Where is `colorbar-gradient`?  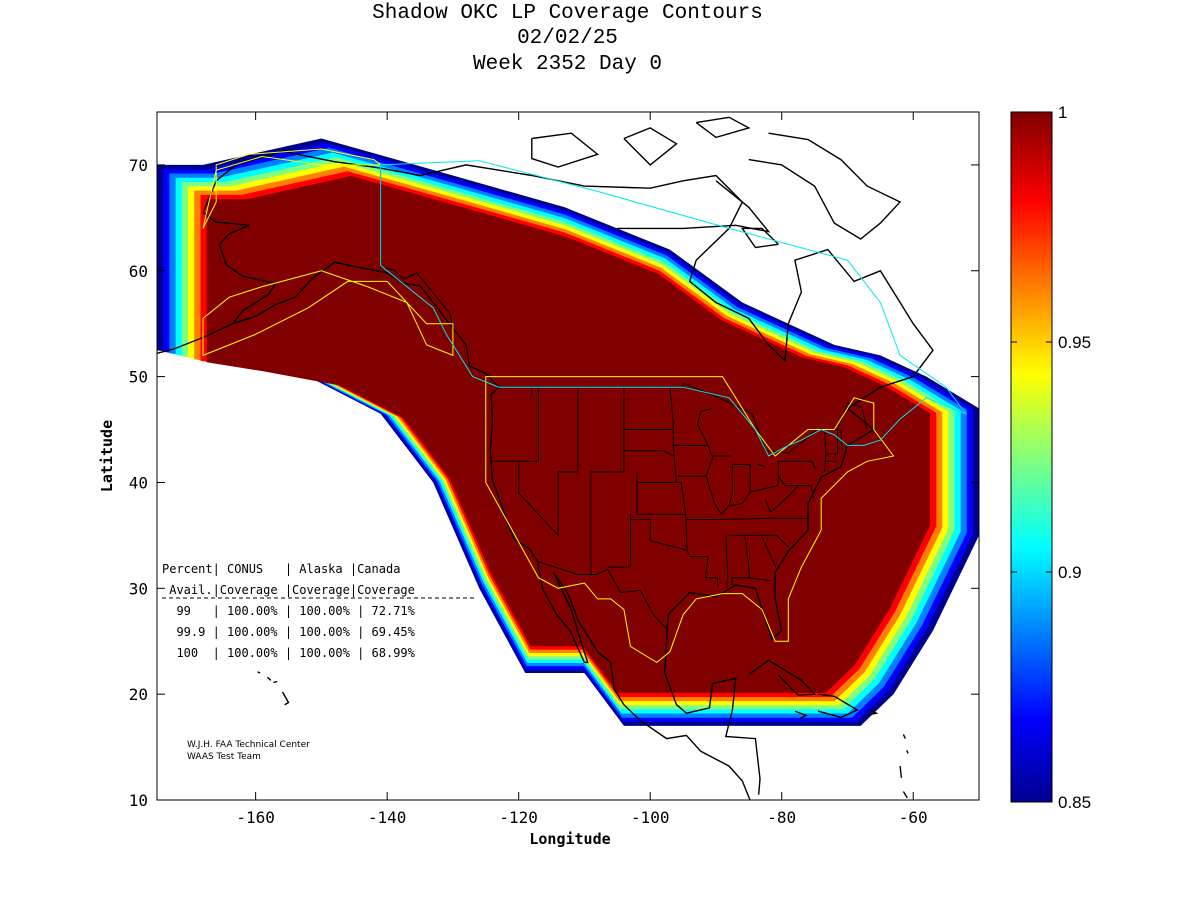 colorbar-gradient is located at coordinates (1031, 457).